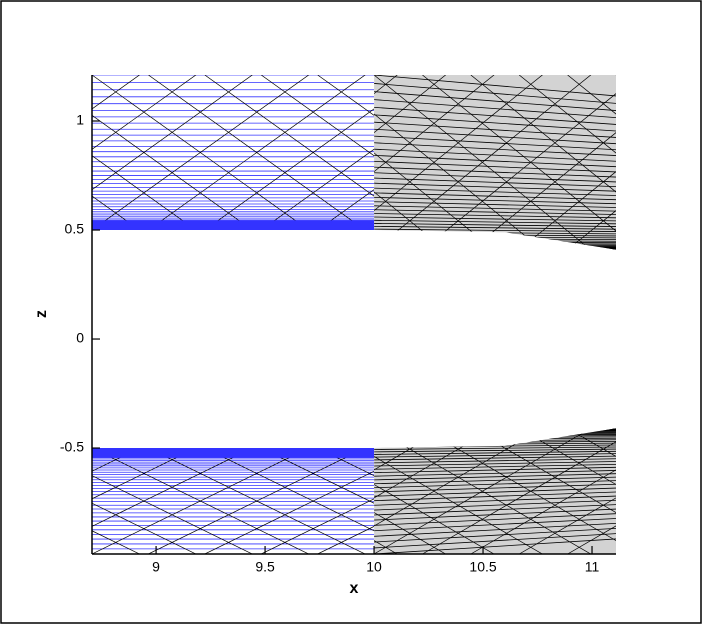  What do you see at coordinates (265, 567) in the screenshot?
I see `x-tick-label: 9.5` at bounding box center [265, 567].